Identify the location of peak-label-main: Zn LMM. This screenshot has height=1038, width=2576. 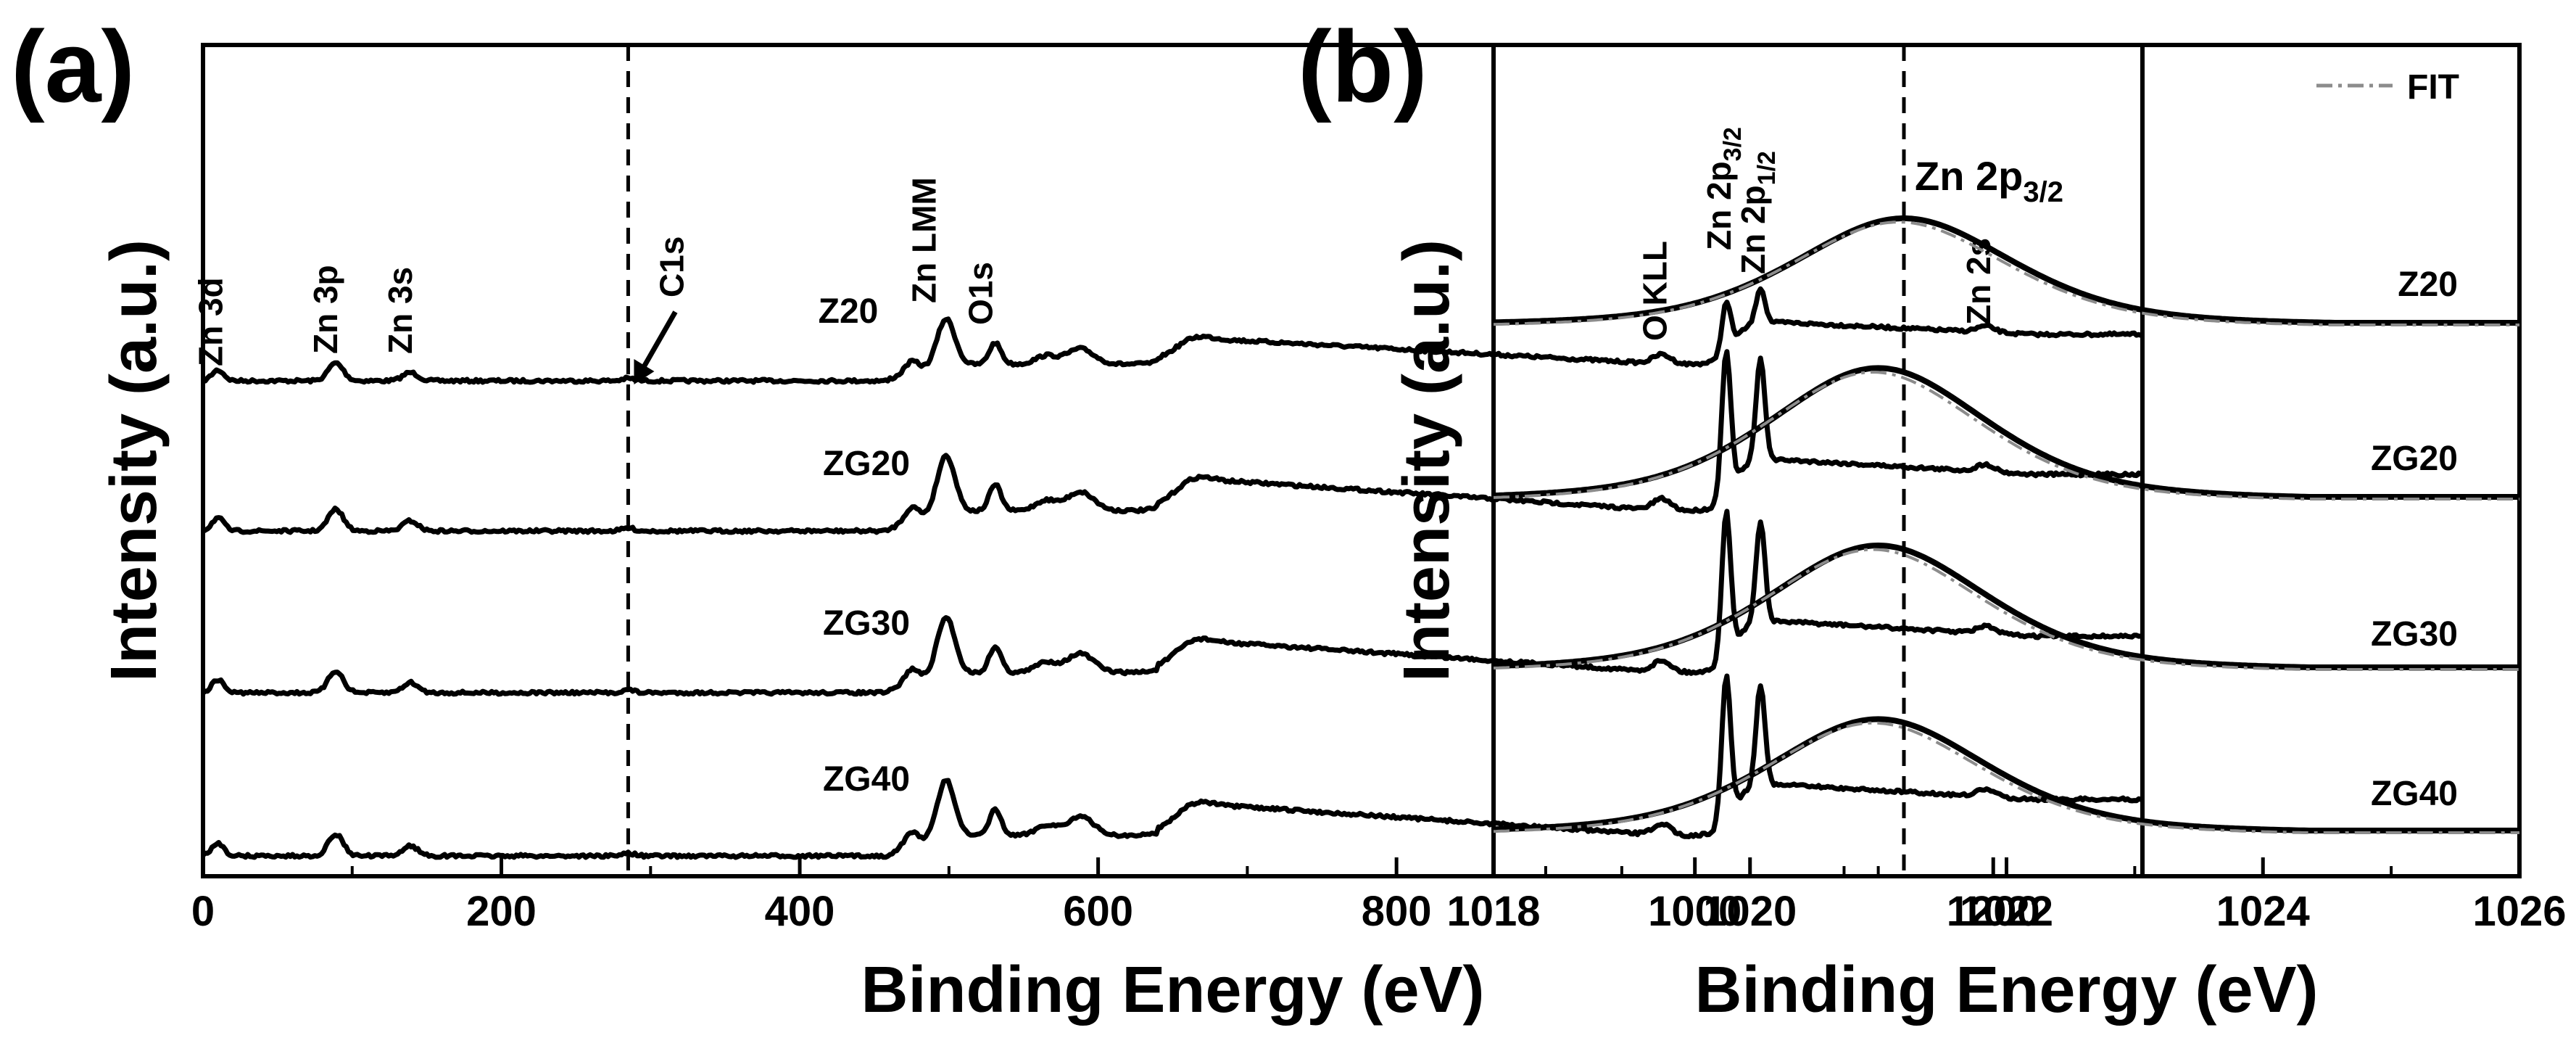
(924, 240).